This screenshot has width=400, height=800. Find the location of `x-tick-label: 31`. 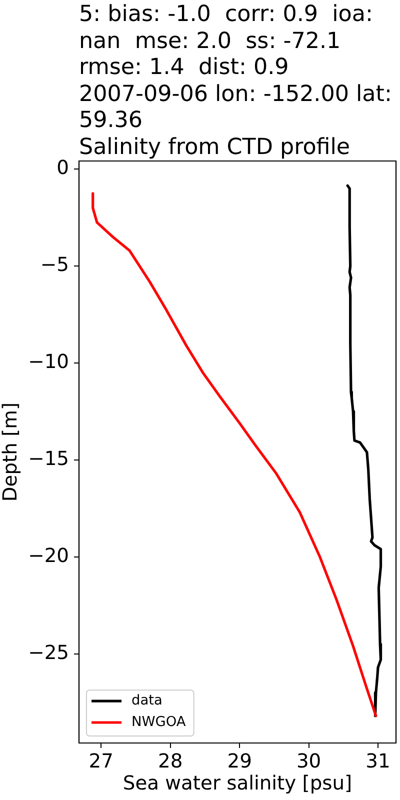

x-tick-label: 31 is located at coordinates (378, 761).